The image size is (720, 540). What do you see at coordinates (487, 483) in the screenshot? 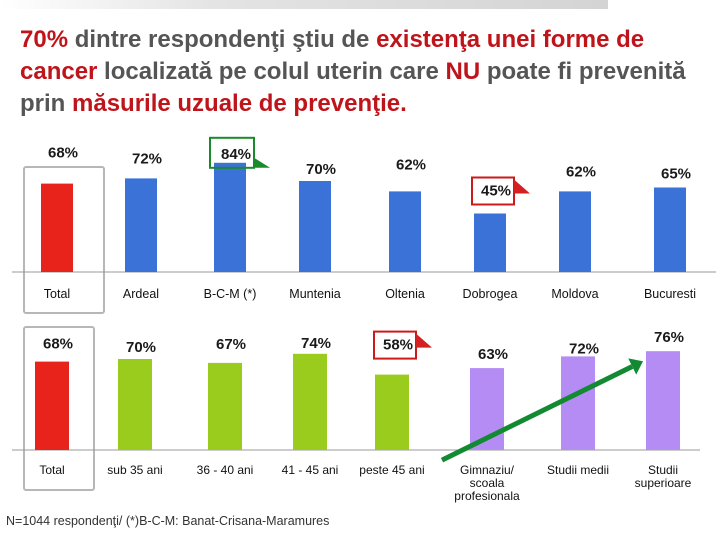
I see `chart2-category-label-gimnaziu-scoala-profesionala: Gimnaziu/scoala profesionala` at bounding box center [487, 483].